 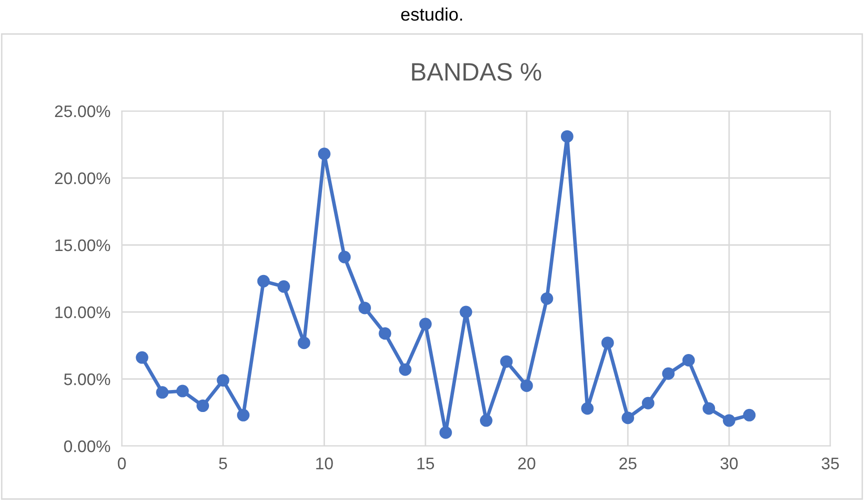 I want to click on x-tick-label: 35, so click(x=830, y=464).